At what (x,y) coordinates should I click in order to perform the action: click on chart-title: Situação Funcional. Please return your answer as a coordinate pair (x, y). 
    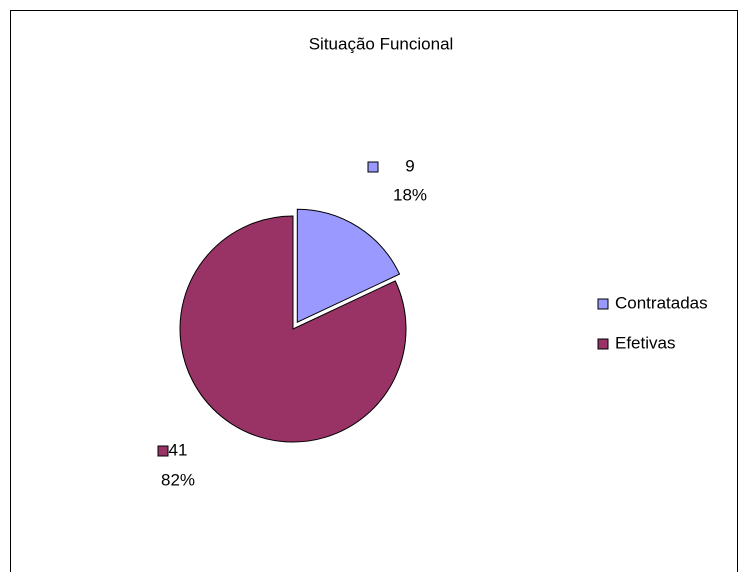
    Looking at the image, I should click on (381, 43).